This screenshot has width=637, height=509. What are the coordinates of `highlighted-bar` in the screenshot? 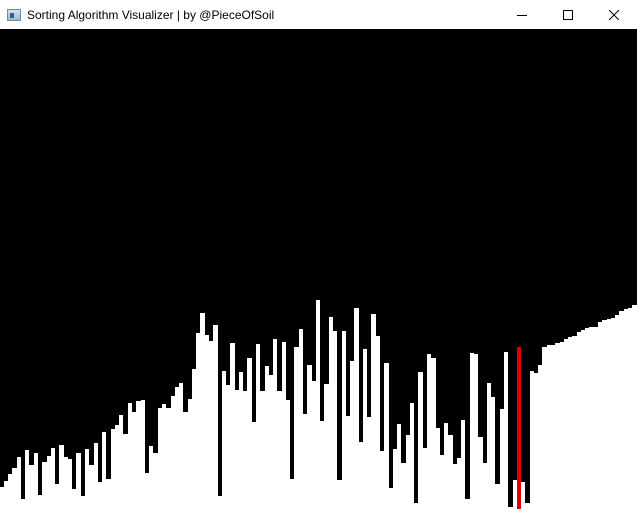 It's located at (519, 428).